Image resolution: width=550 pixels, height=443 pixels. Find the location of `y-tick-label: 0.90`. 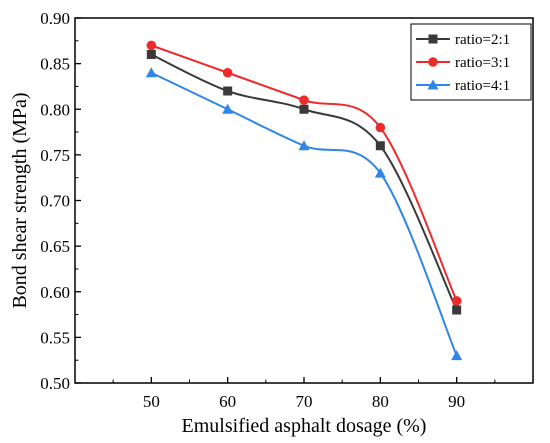

y-tick-label: 0.90 is located at coordinates (55, 18).